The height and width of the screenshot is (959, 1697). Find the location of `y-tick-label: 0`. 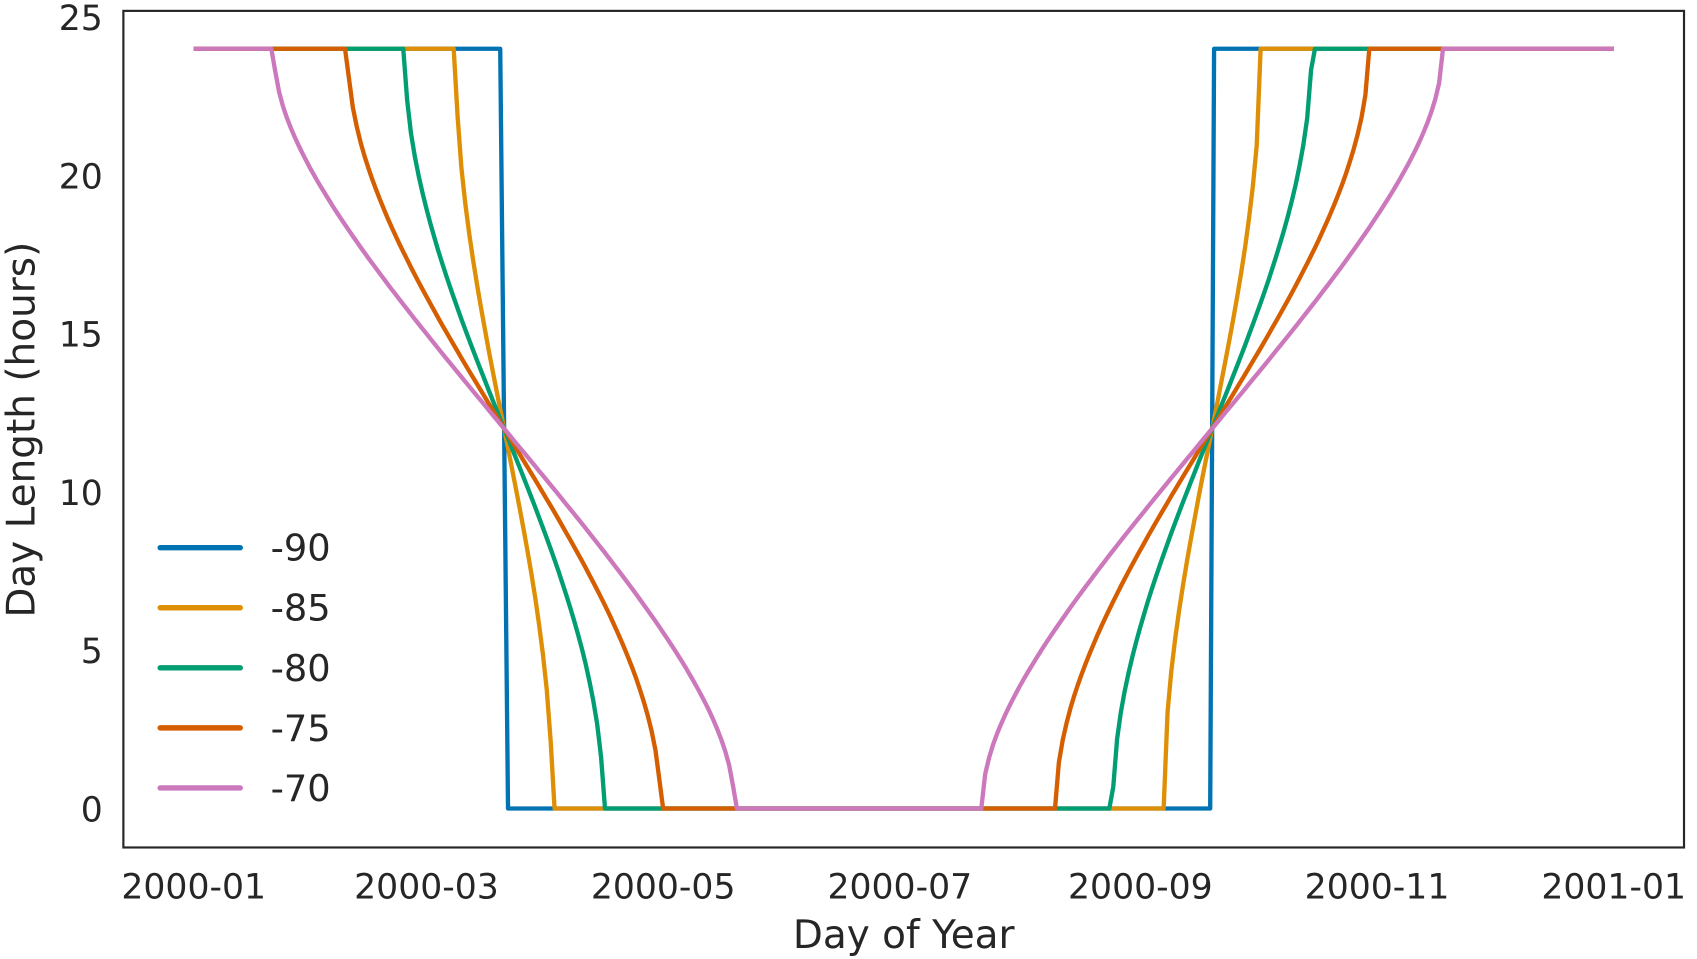

y-tick-label: 0 is located at coordinates (92, 810).